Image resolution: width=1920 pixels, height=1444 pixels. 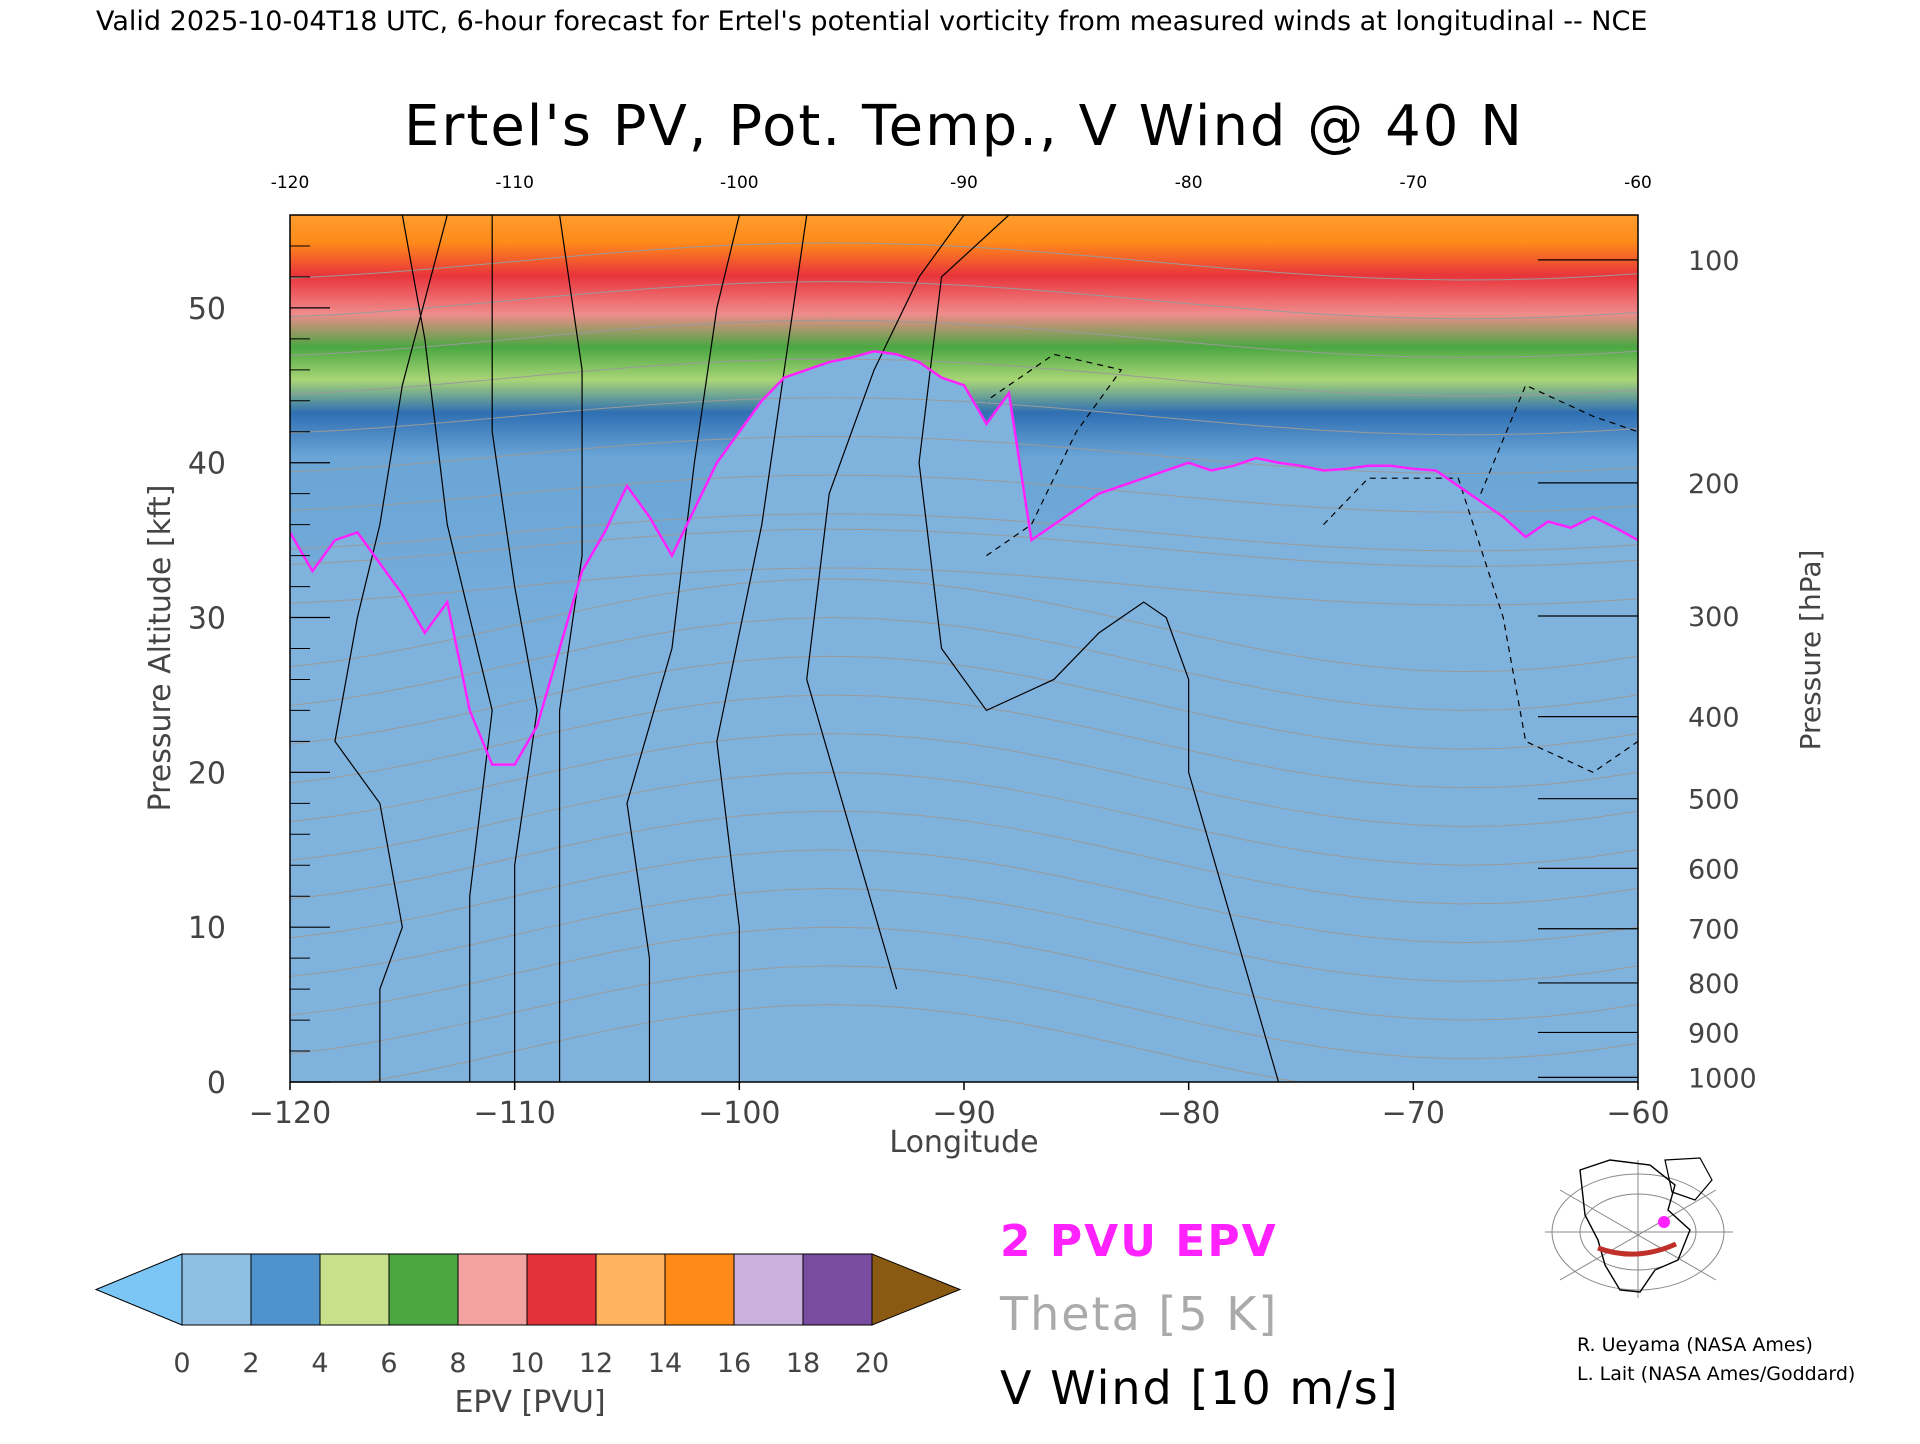 What do you see at coordinates (259, 673) in the screenshot?
I see `y-axis-left: 0 10 20 30 40 50` at bounding box center [259, 673].